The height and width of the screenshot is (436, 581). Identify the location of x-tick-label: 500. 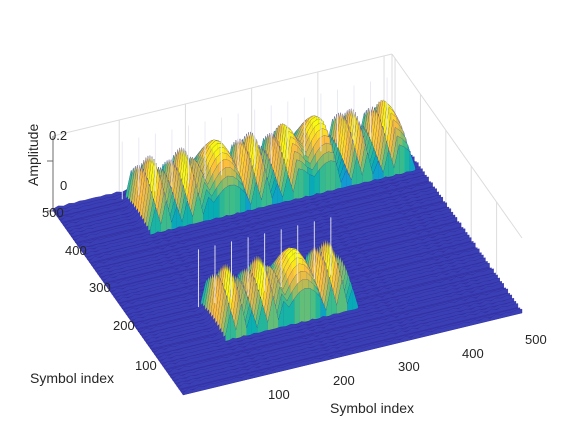
(536, 339).